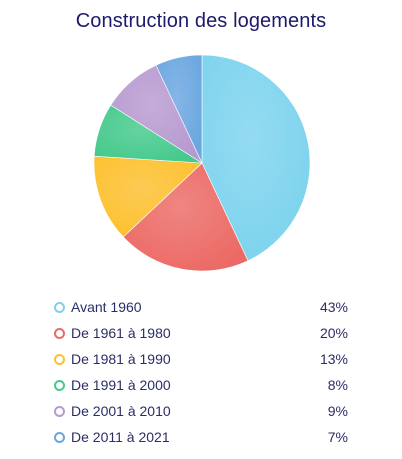 The image size is (402, 459). Describe the element at coordinates (337, 385) in the screenshot. I see `legend-value: 8%` at that location.